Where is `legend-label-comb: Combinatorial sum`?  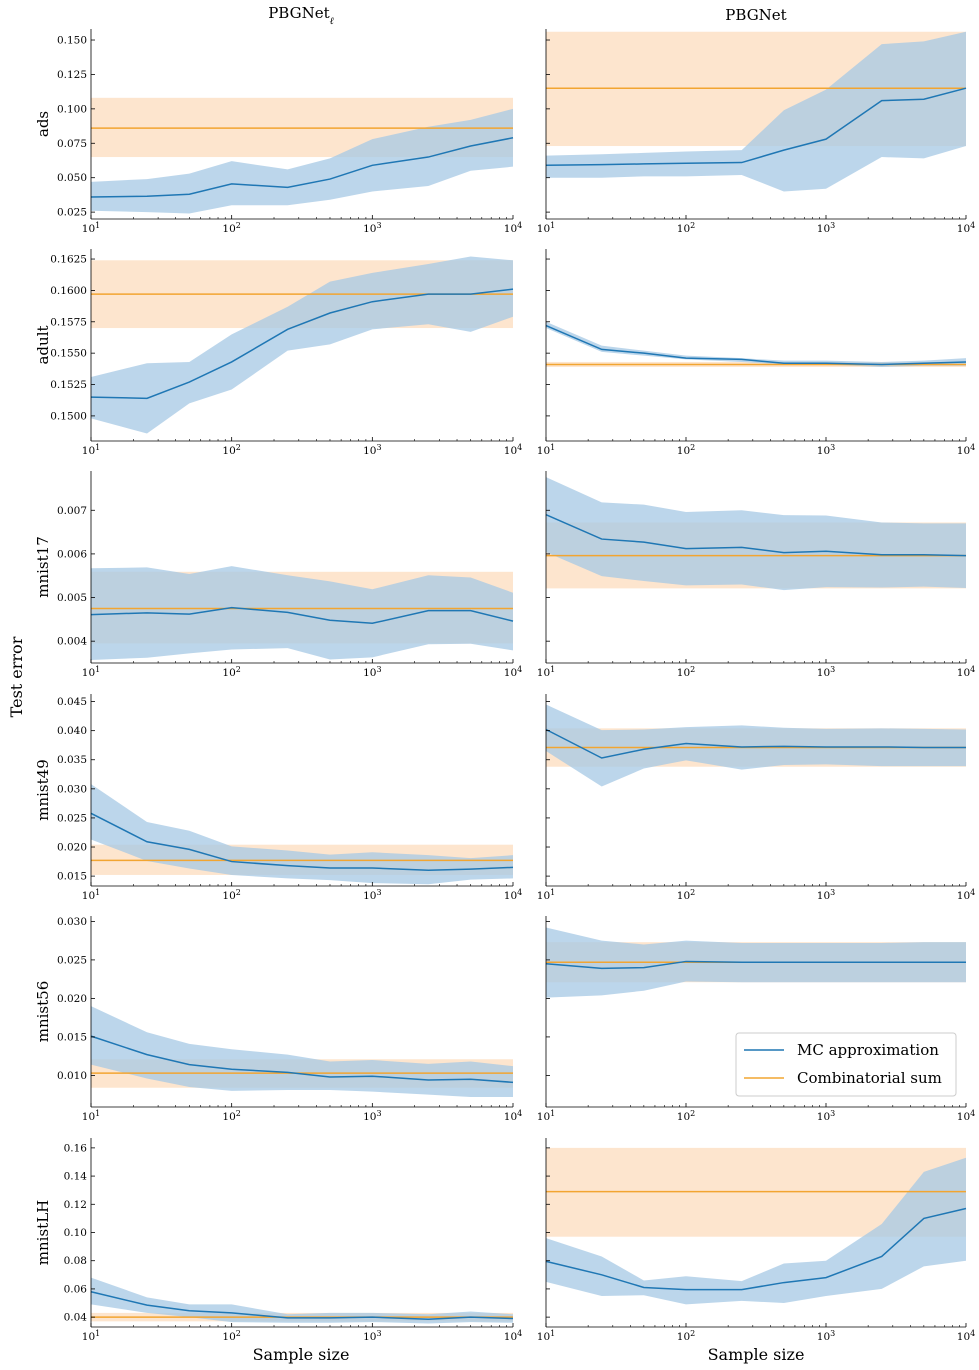
legend-label-comb: Combinatorial sum is located at coordinates (869, 1078).